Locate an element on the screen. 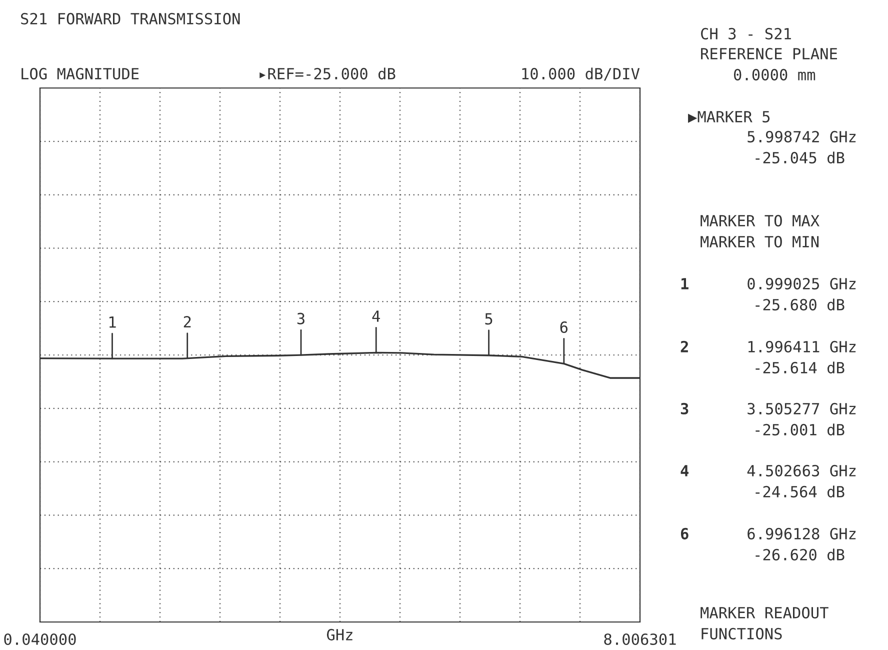  text: 1 is located at coordinates (684, 284).